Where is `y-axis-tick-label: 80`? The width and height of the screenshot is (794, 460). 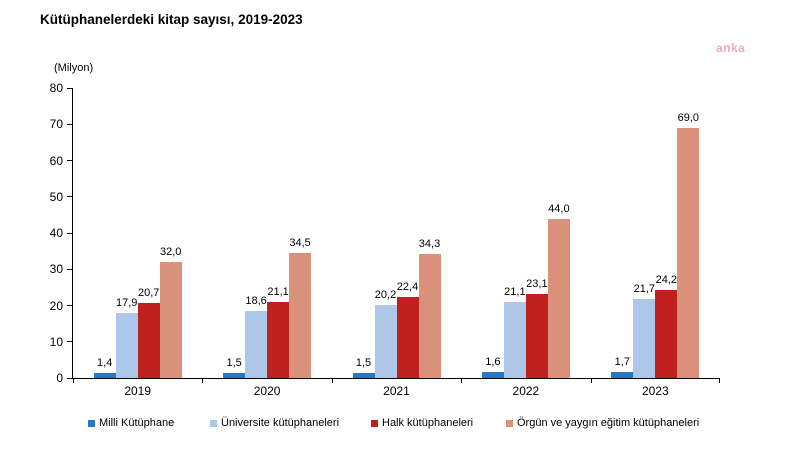 y-axis-tick-label: 80 is located at coordinates (56, 88).